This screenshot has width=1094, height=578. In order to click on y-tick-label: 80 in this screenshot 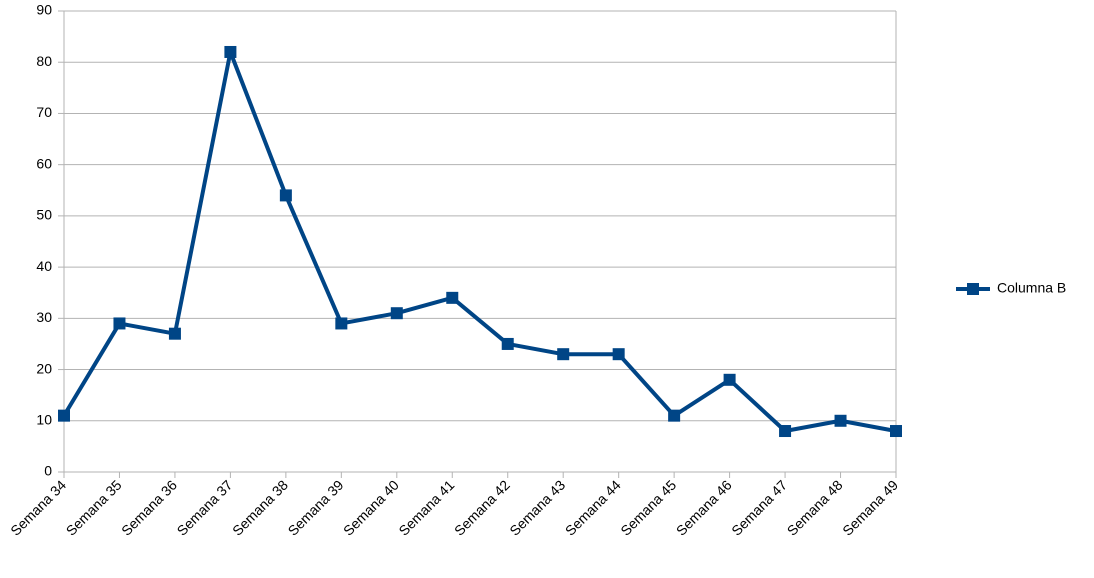, I will do `click(44, 61)`.